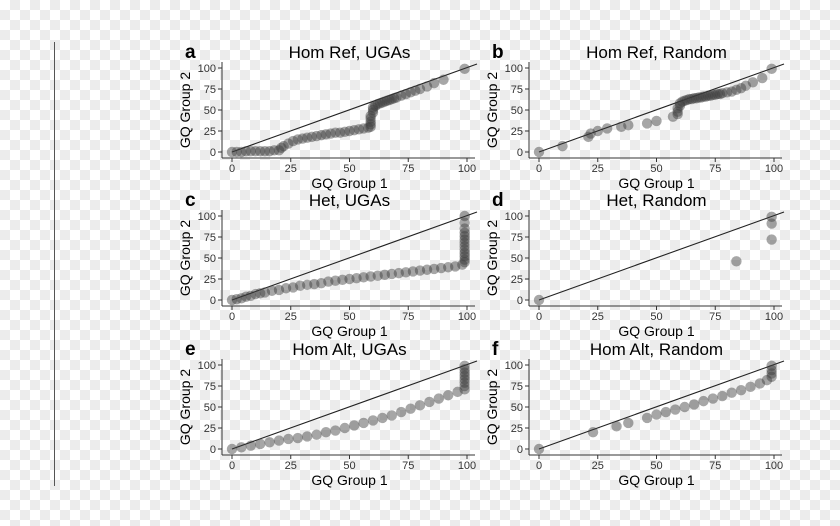 The image size is (840, 526). What do you see at coordinates (517, 90) in the screenshot?
I see `panel-b-y-tick-label: 75` at bounding box center [517, 90].